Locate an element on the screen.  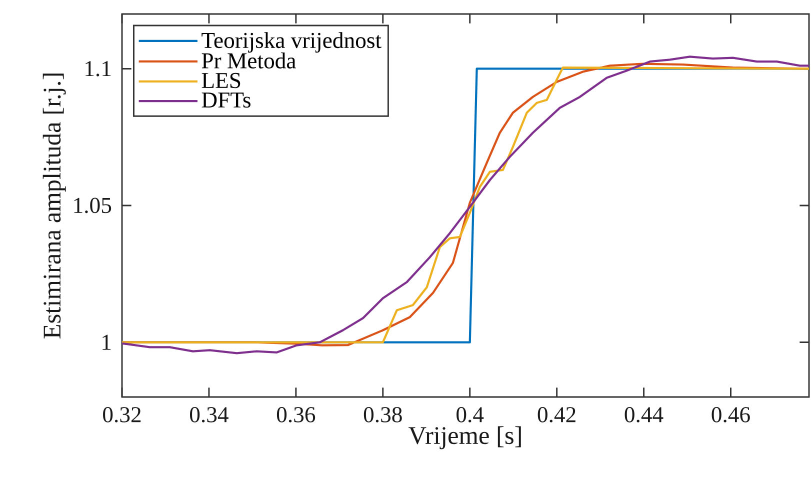
x-tick-label: 0.4 is located at coordinates (470, 414).